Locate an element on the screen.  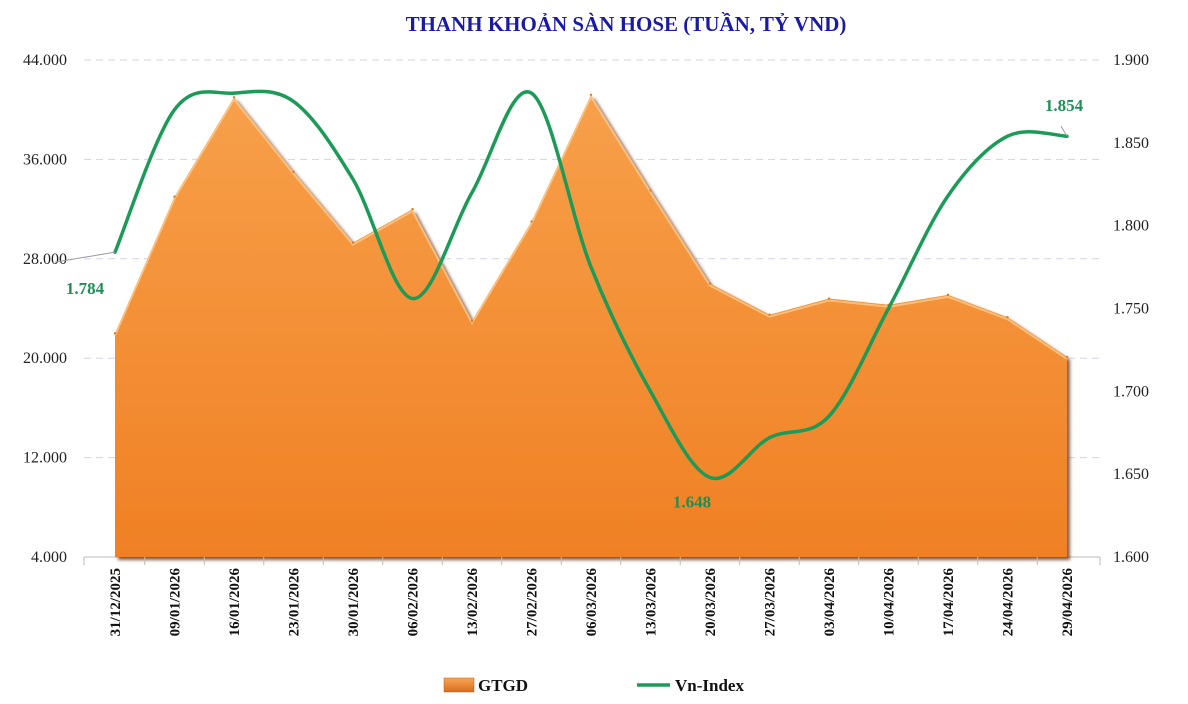
x-tick-label: 16/01/2026 is located at coordinates (235, 602).